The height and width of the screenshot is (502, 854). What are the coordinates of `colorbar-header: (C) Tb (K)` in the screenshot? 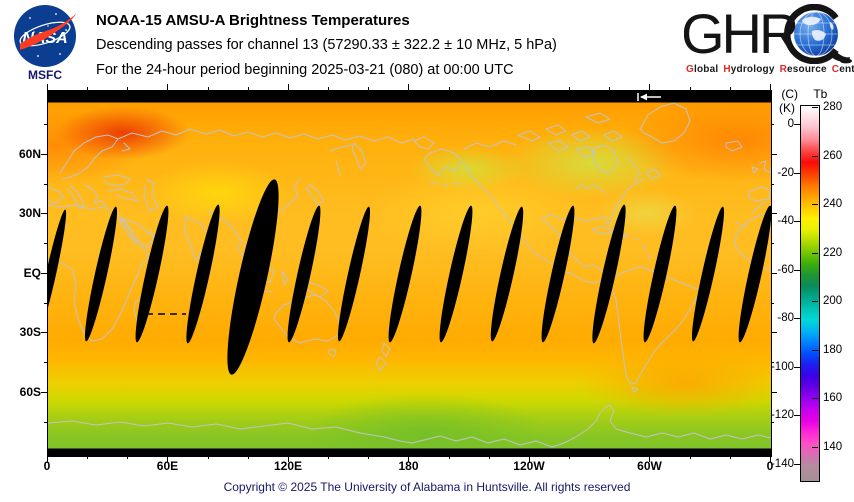 It's located at (814, 101).